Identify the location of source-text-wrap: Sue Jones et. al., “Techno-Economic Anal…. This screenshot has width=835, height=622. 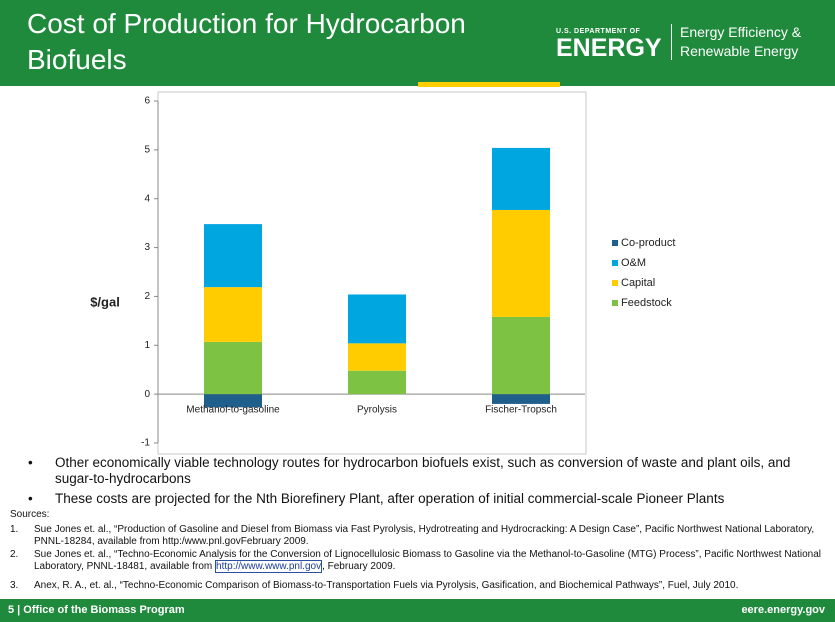
(429, 561).